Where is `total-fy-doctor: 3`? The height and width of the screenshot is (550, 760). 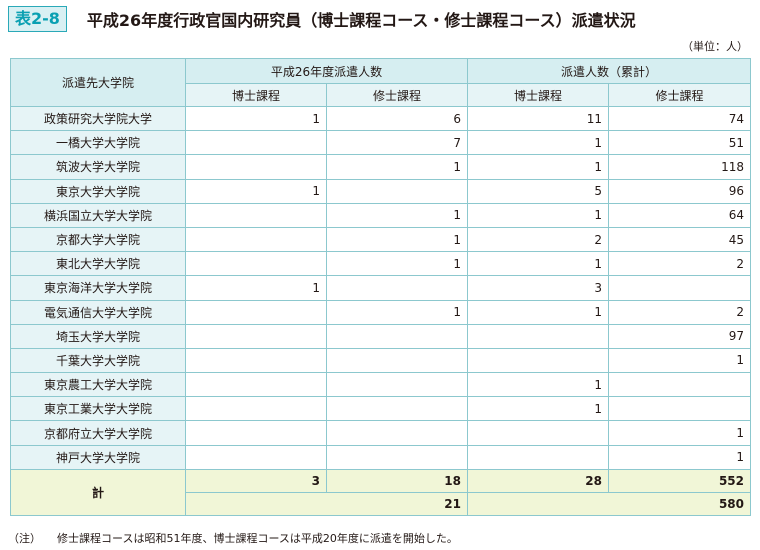 total-fy-doctor: 3 is located at coordinates (256, 480).